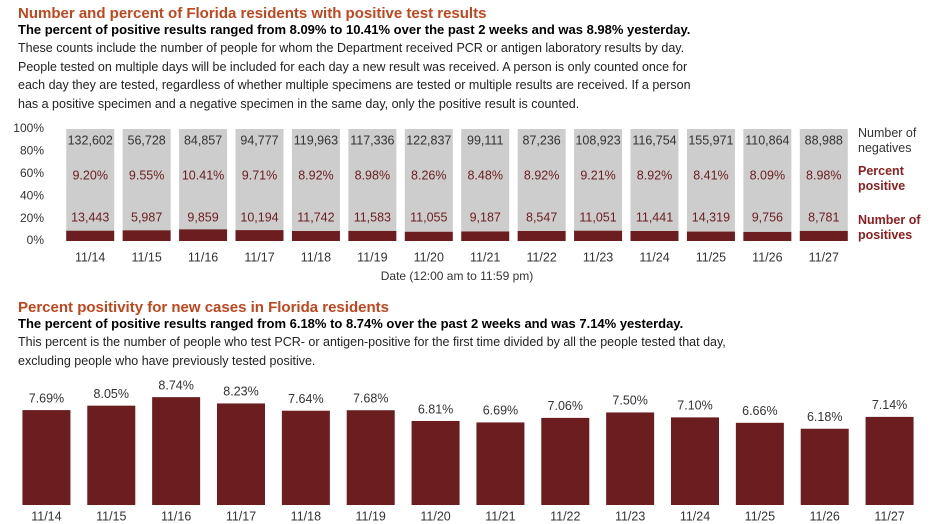 Image resolution: width=932 pixels, height=524 pixels. What do you see at coordinates (202, 217) in the screenshot?
I see `positives-label: 9,859` at bounding box center [202, 217].